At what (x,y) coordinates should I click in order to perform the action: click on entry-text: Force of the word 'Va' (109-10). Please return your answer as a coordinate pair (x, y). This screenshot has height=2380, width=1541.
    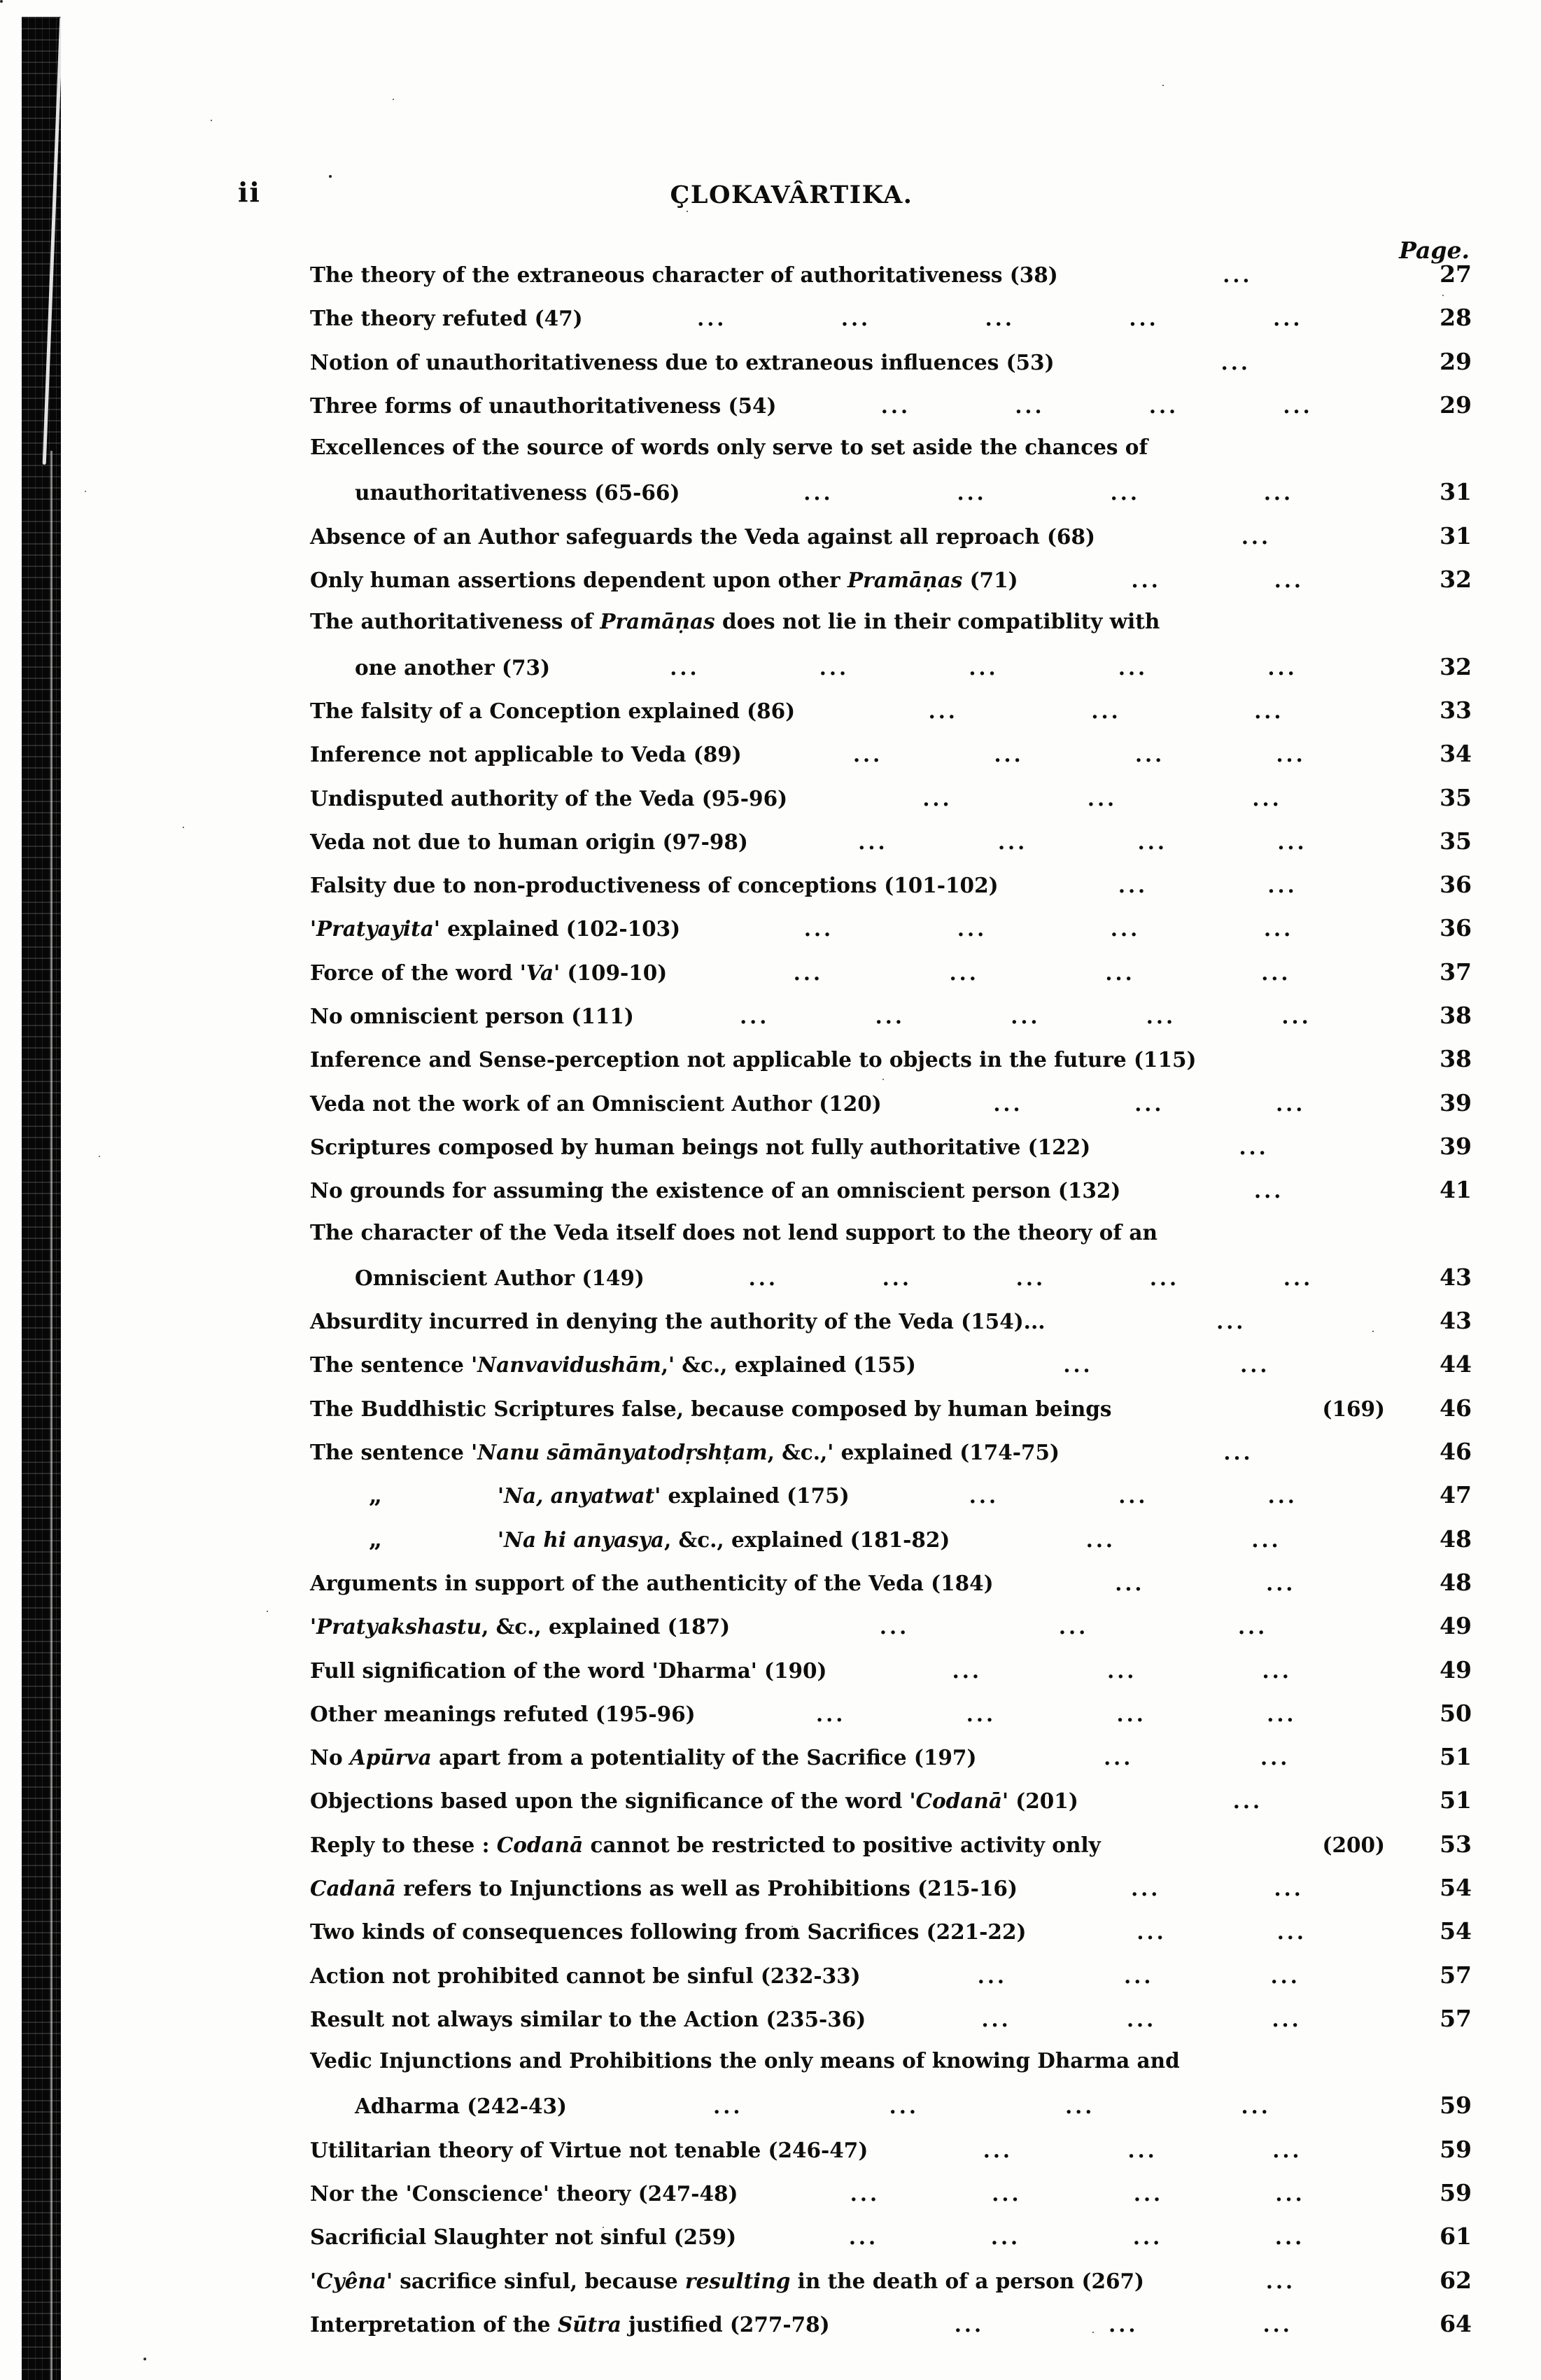
    Looking at the image, I should click on (489, 972).